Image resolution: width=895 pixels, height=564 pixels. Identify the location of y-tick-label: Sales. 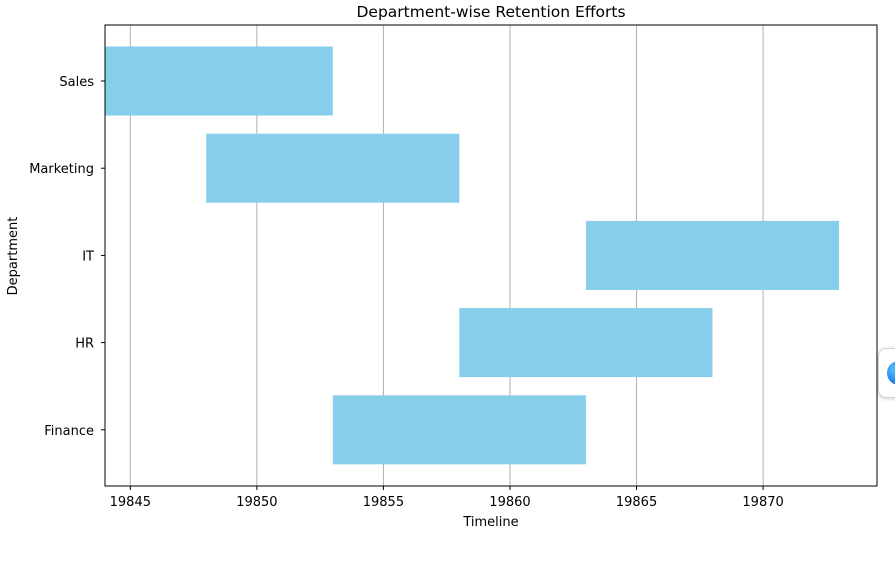
(76, 82).